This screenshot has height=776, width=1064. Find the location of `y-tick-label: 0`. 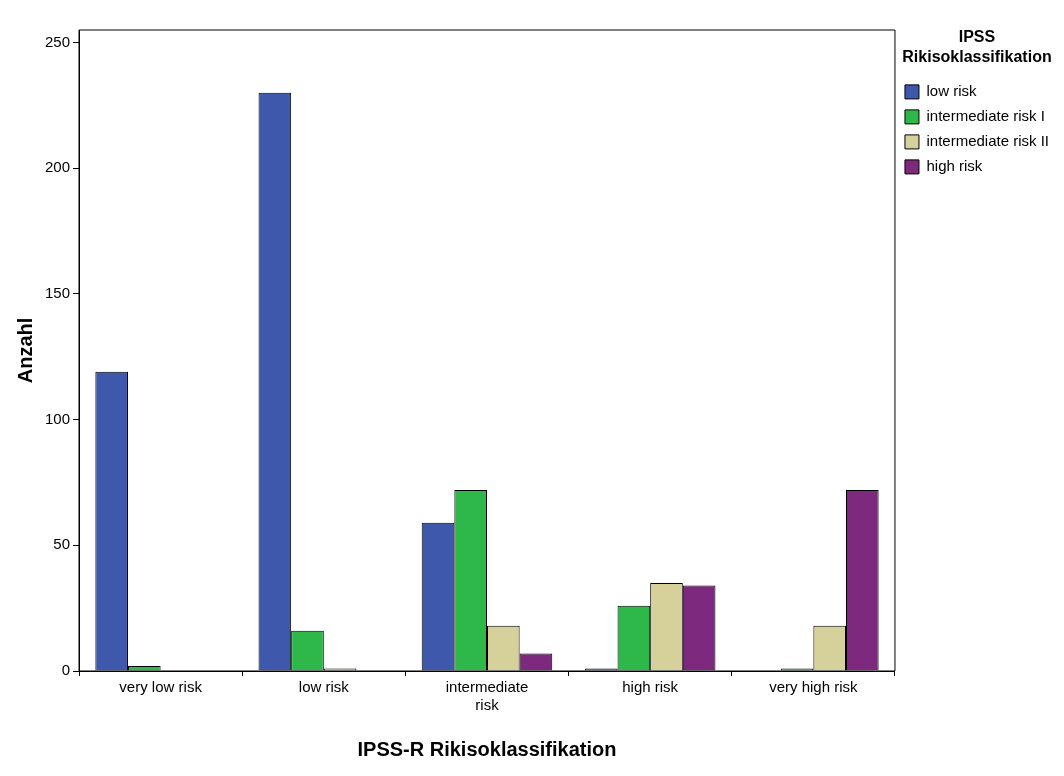

y-tick-label: 0 is located at coordinates (66, 670).